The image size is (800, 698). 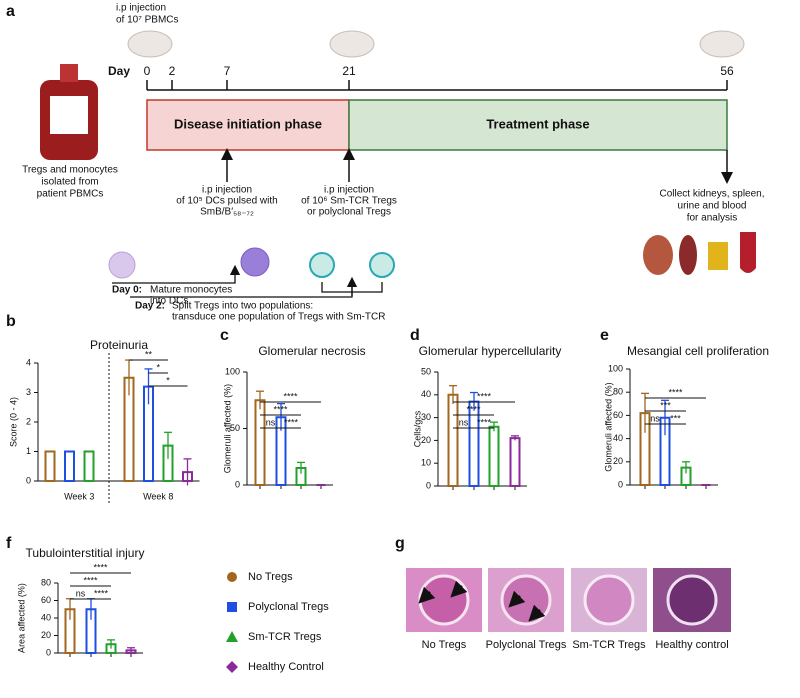 I want to click on y-tick-label: 30, so click(x=426, y=417).